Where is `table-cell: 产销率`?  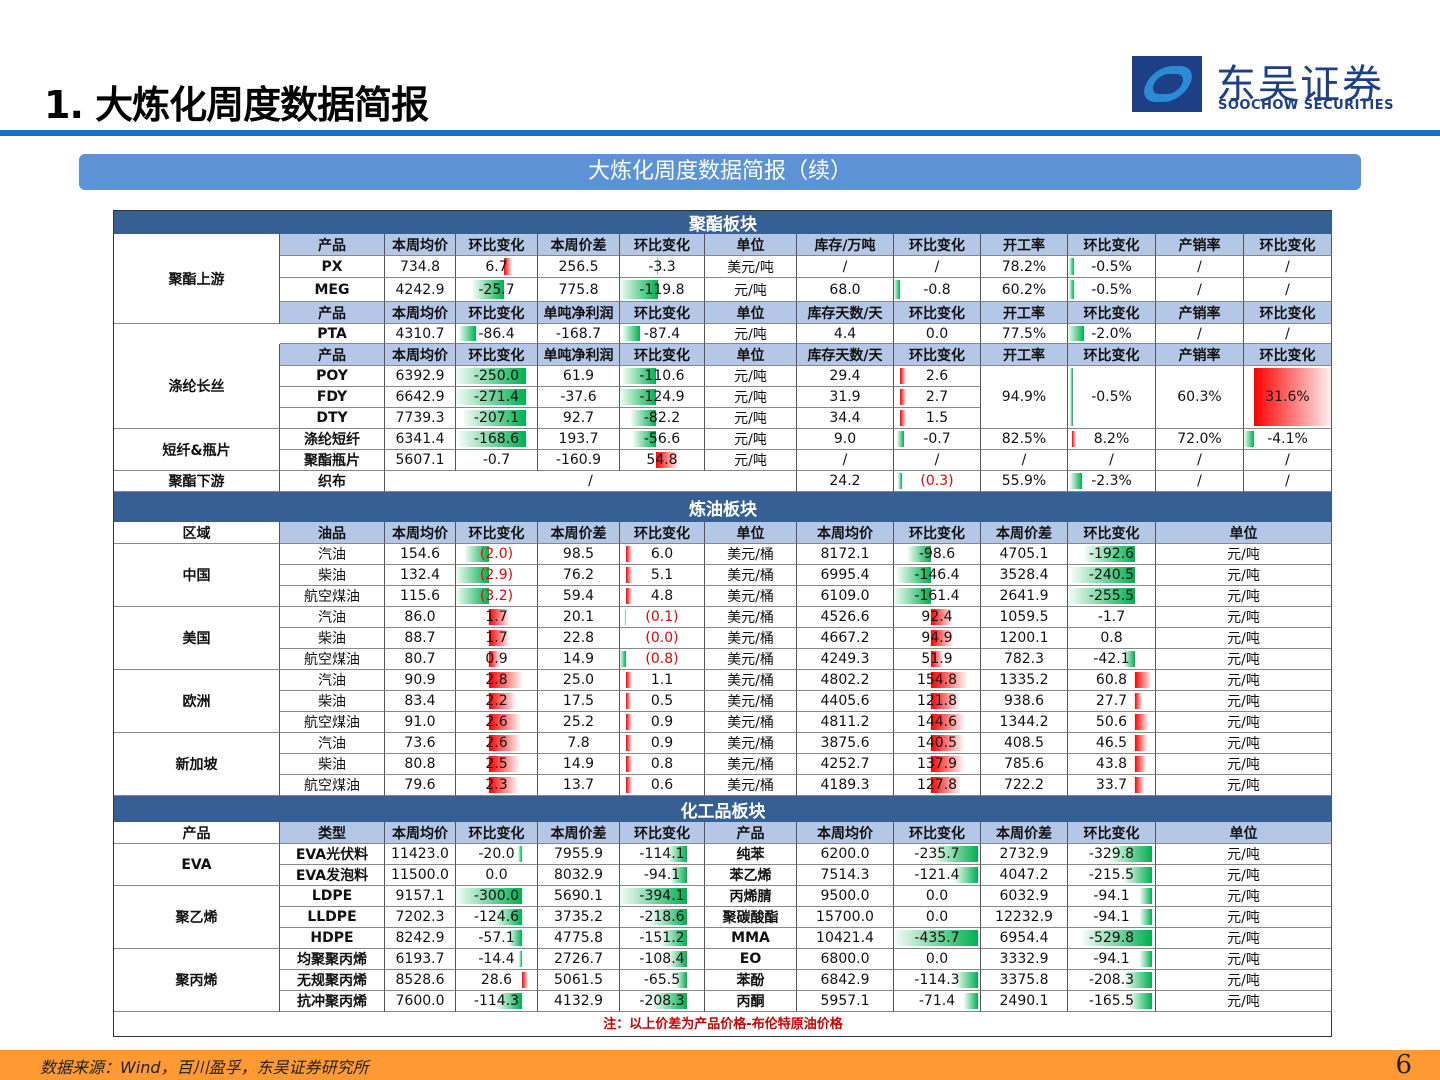
table-cell: 产销率 is located at coordinates (1200, 355).